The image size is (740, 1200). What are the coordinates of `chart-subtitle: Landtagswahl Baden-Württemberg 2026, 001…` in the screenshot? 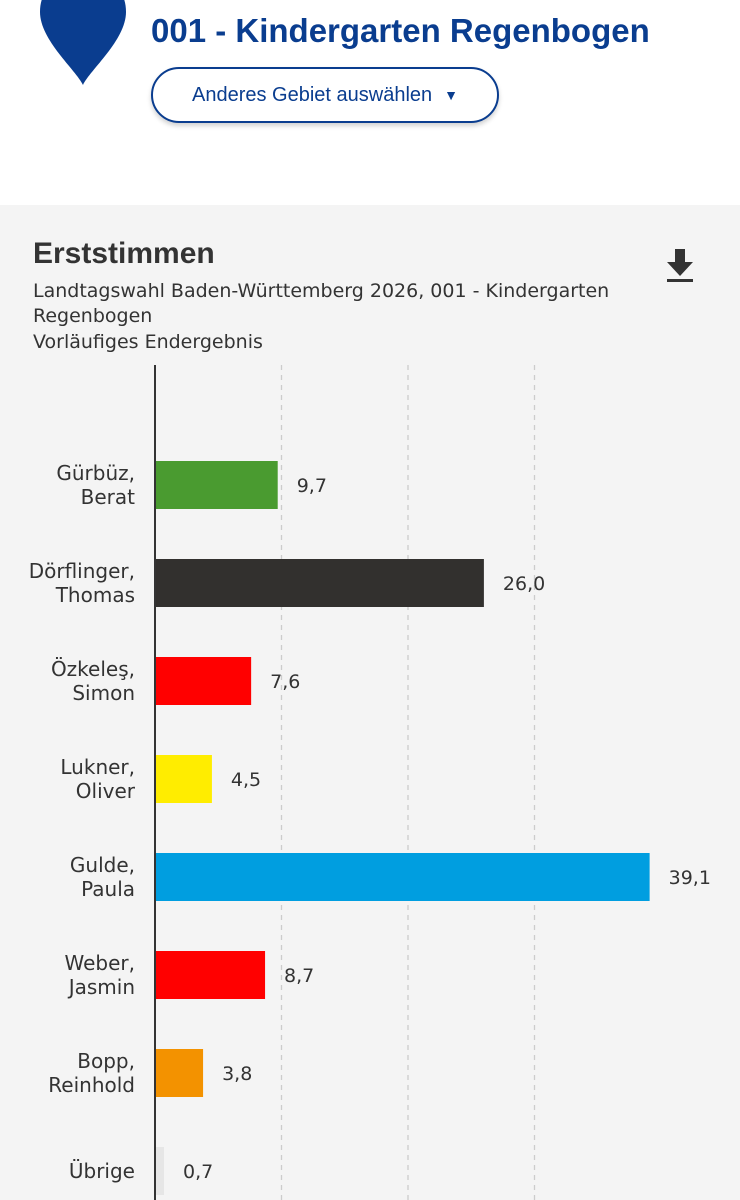 It's located at (321, 303).